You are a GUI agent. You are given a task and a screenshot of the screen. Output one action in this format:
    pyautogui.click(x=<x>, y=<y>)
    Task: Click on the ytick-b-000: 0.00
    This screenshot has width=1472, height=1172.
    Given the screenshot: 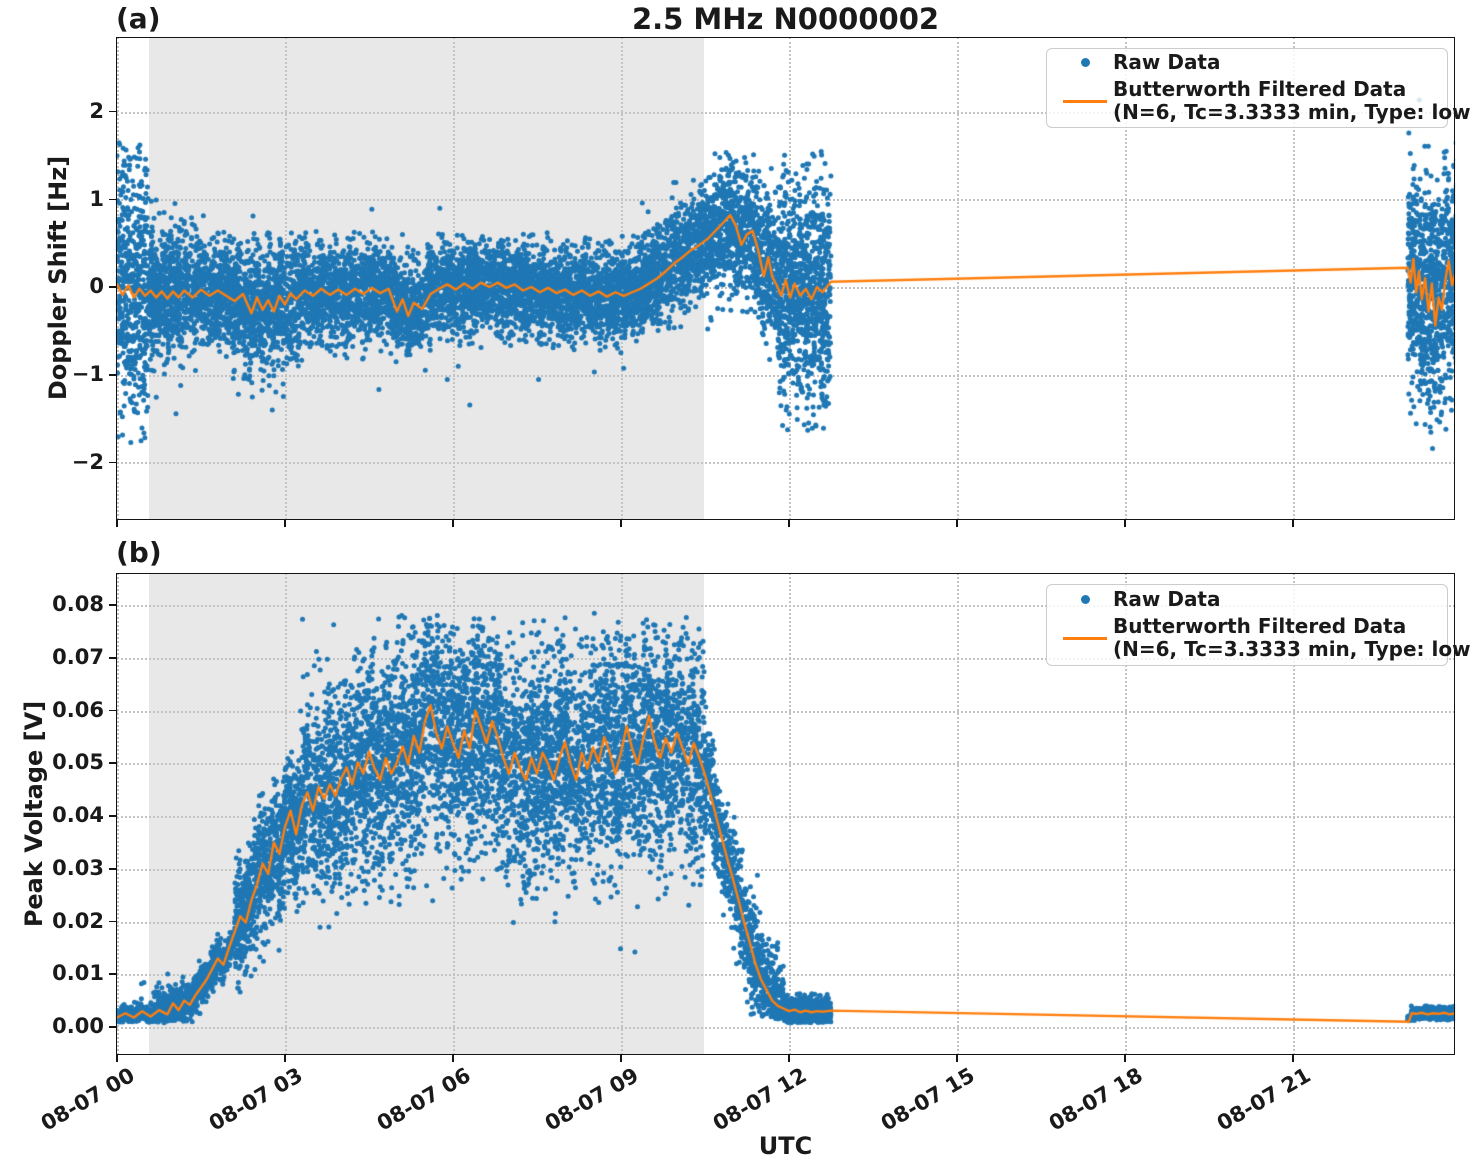 What is the action you would take?
    pyautogui.click(x=78, y=1026)
    